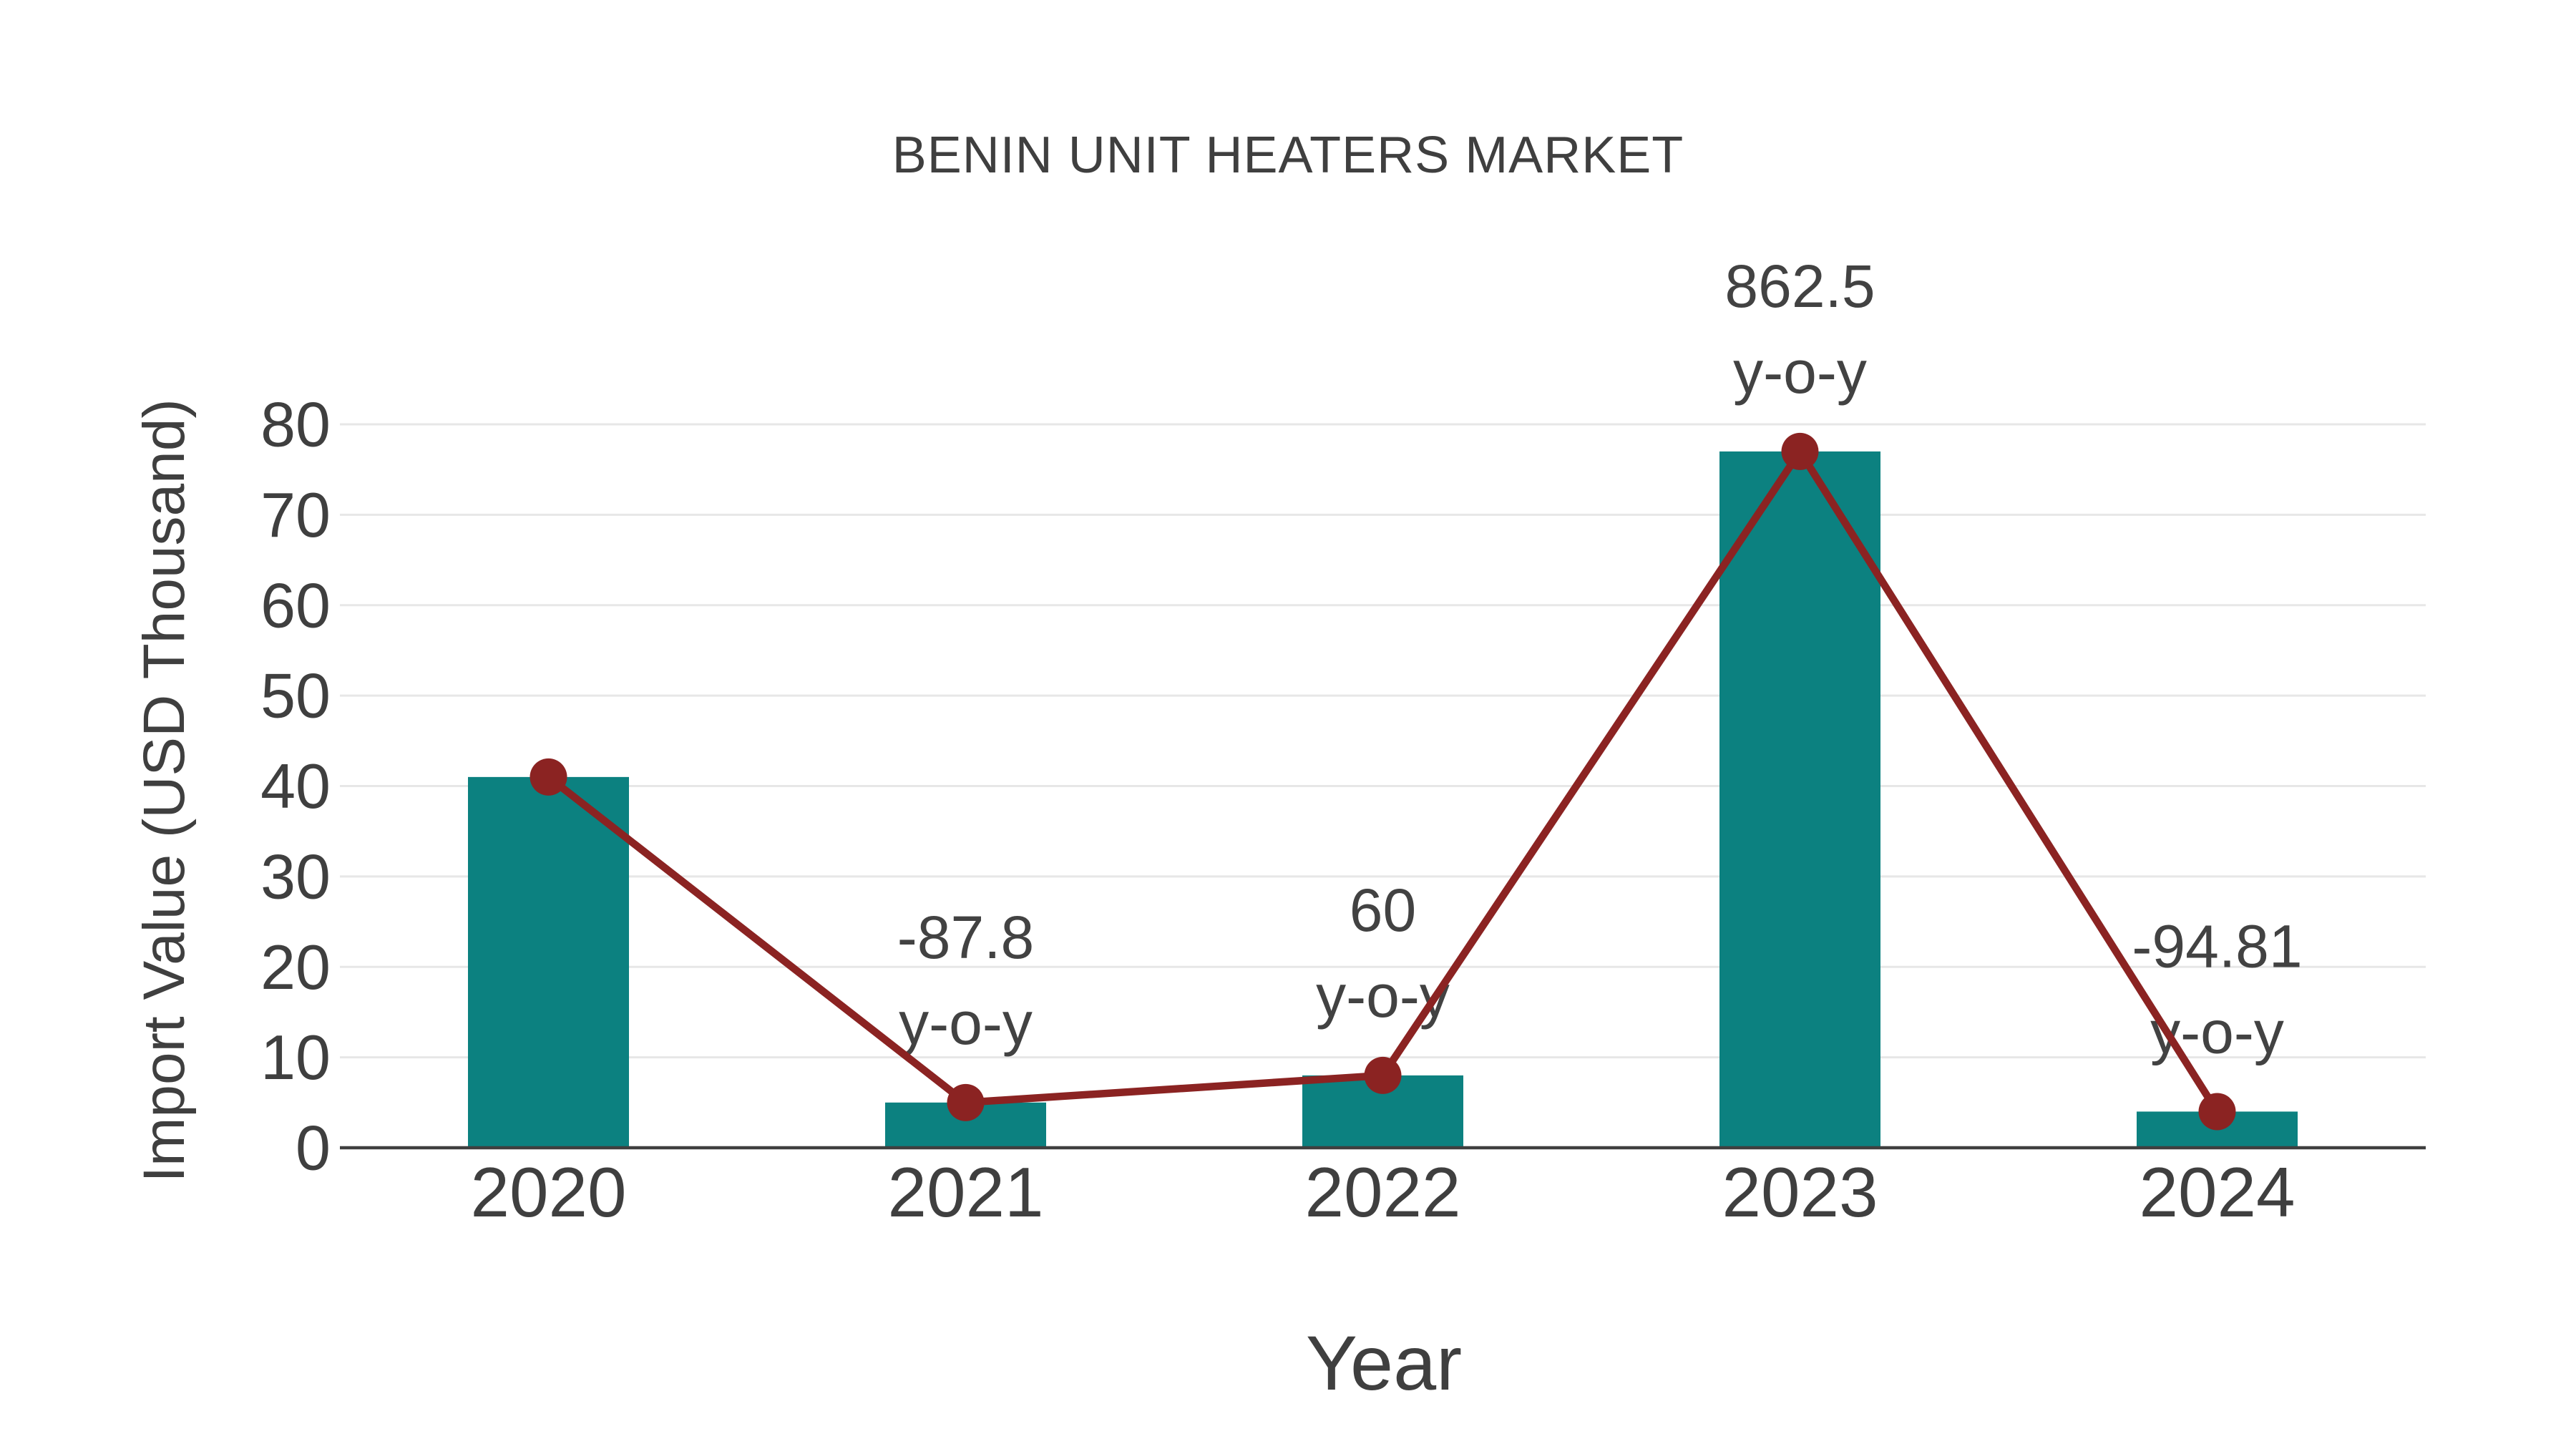 The width and height of the screenshot is (2576, 1449). Describe the element at coordinates (295, 967) in the screenshot. I see `y-tick-label-20: 20` at that location.